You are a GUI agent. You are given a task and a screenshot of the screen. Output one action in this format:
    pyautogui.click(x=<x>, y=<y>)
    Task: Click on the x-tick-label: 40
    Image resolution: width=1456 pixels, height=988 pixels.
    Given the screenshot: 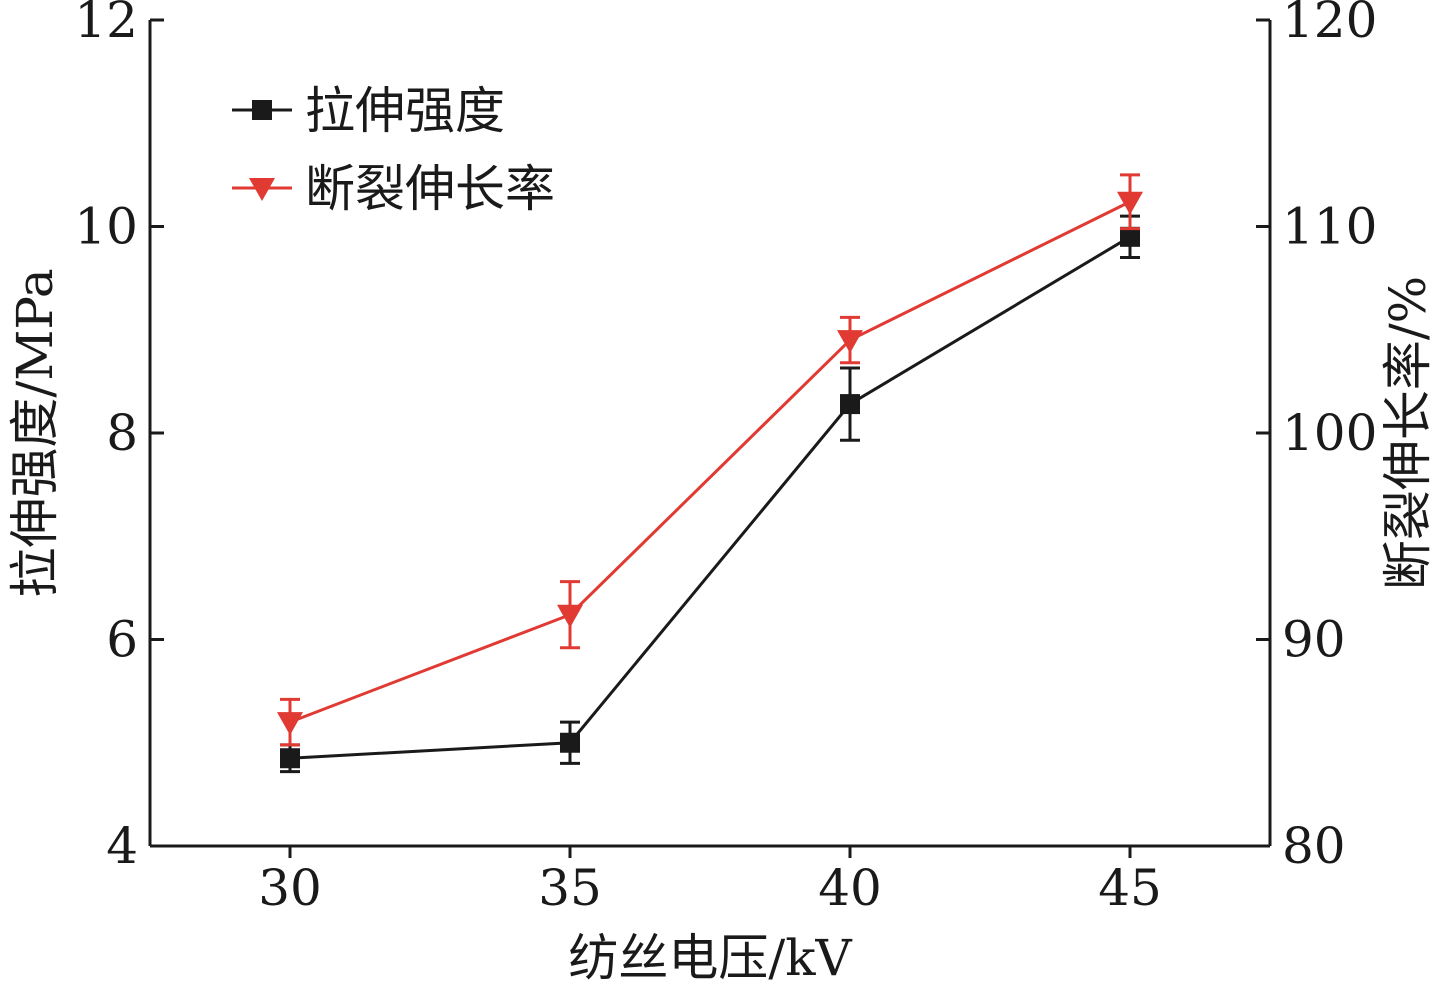 What is the action you would take?
    pyautogui.click(x=850, y=888)
    